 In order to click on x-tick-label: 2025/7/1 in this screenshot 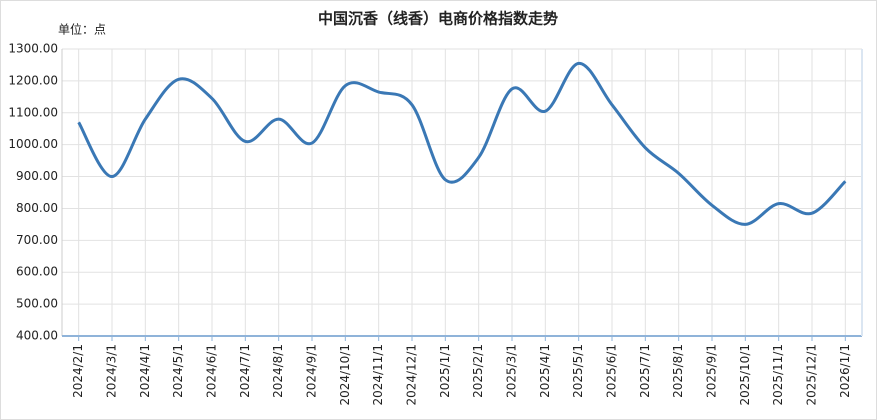, I will do `click(645, 371)`.